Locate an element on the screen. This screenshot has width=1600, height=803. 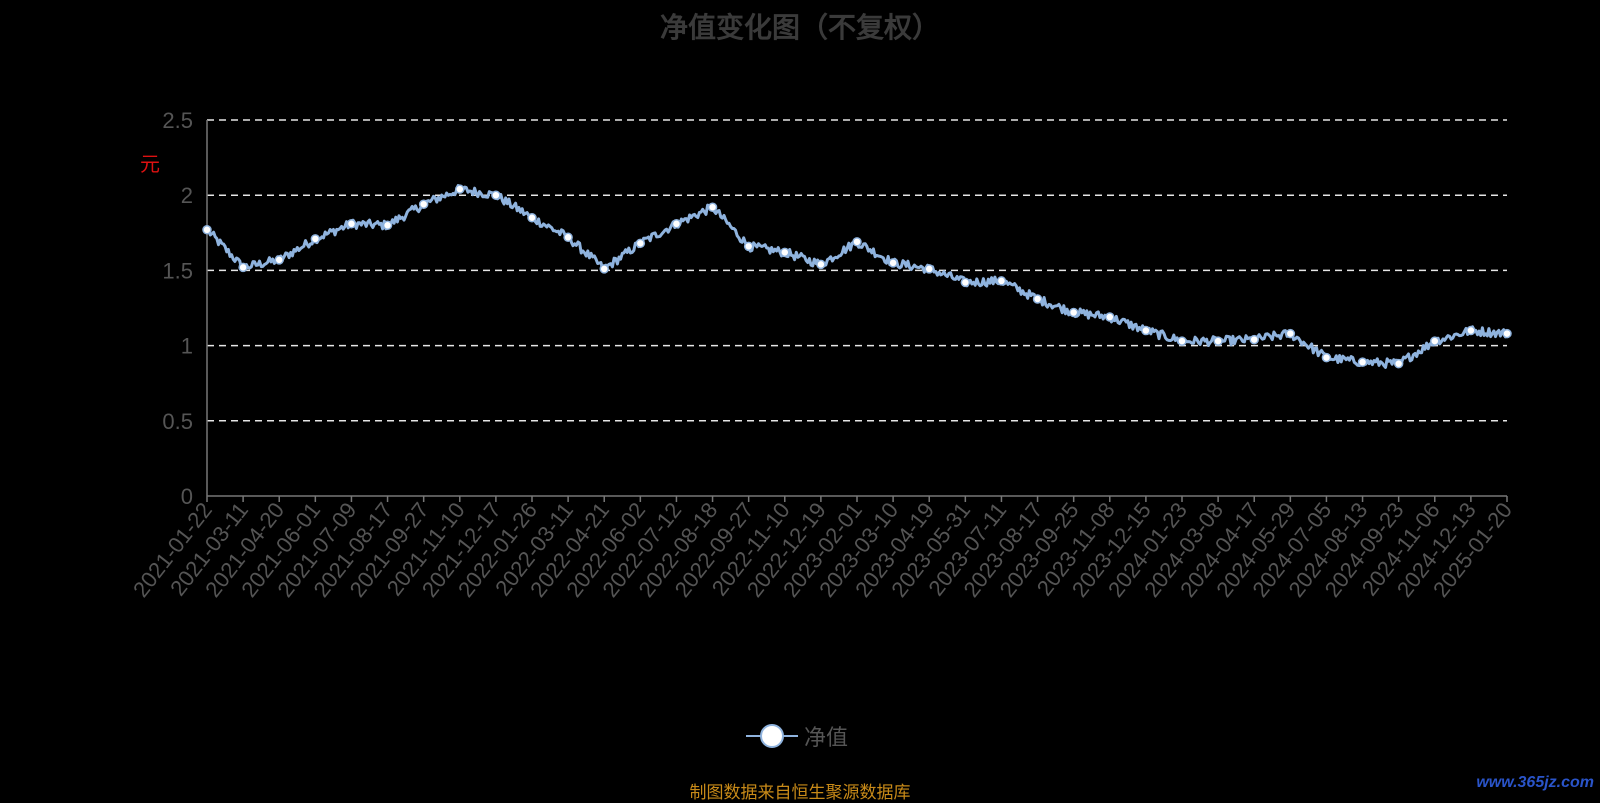
y-tick-label: 2 is located at coordinates (187, 195).